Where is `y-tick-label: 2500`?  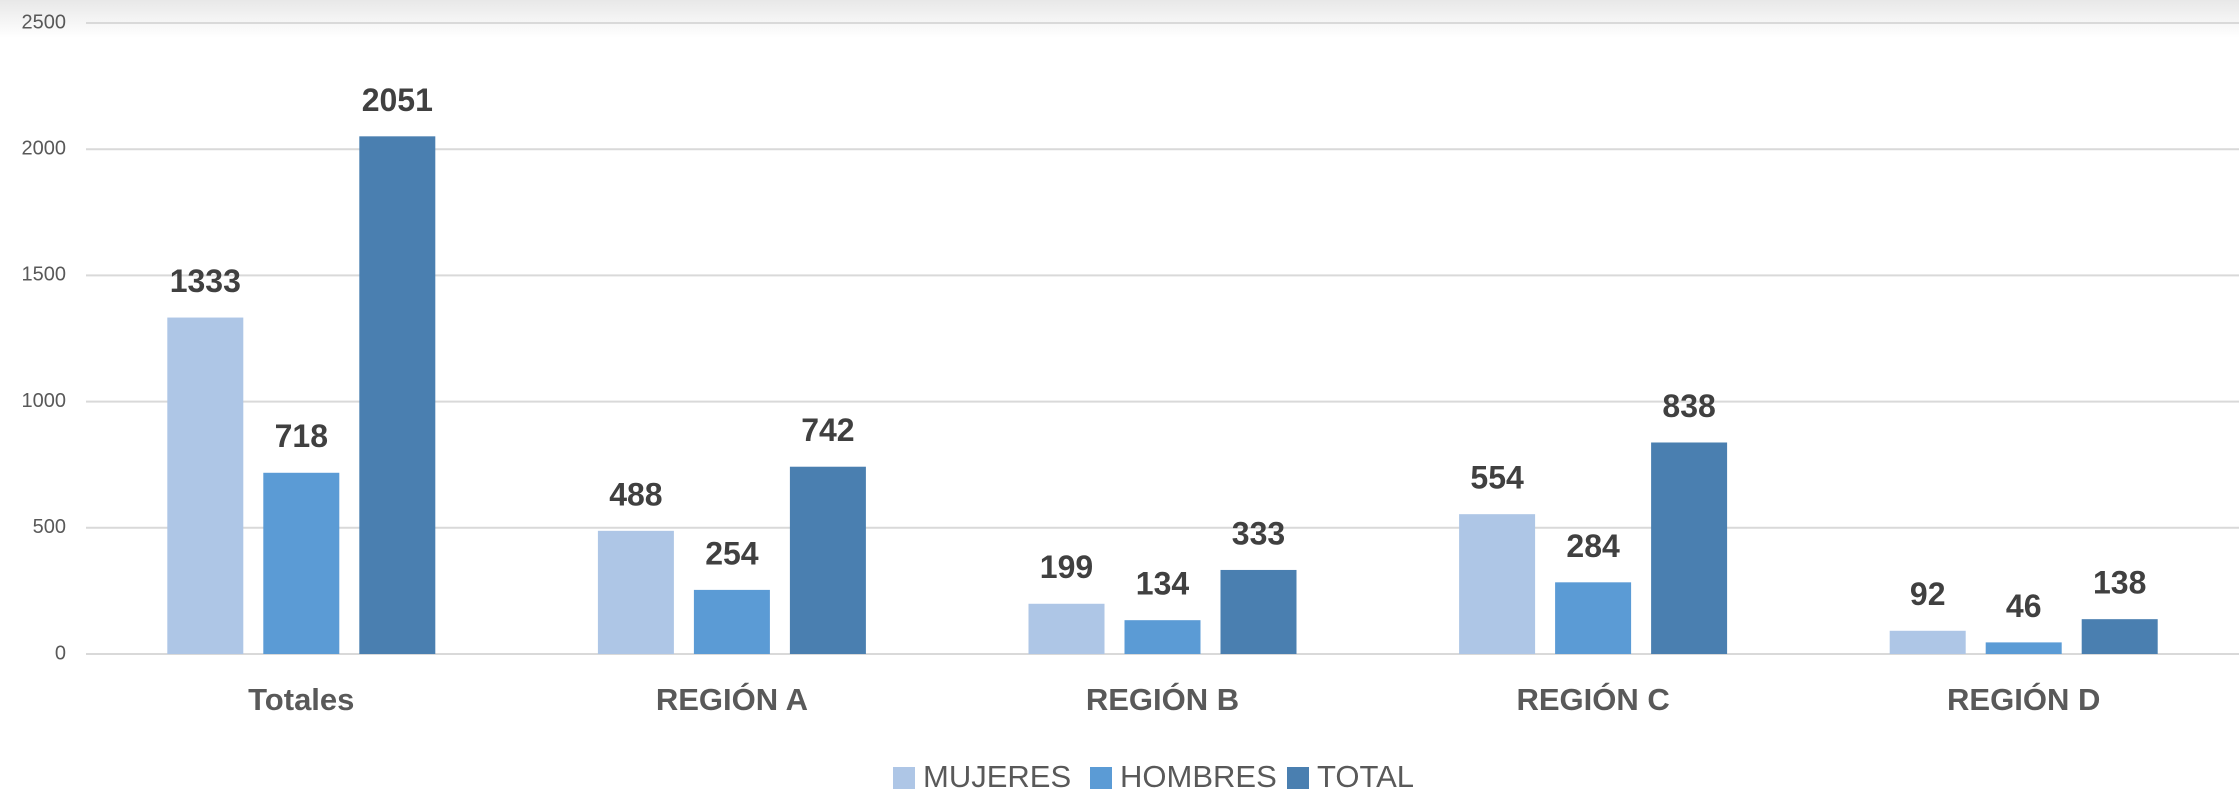 y-tick-label: 2500 is located at coordinates (44, 22).